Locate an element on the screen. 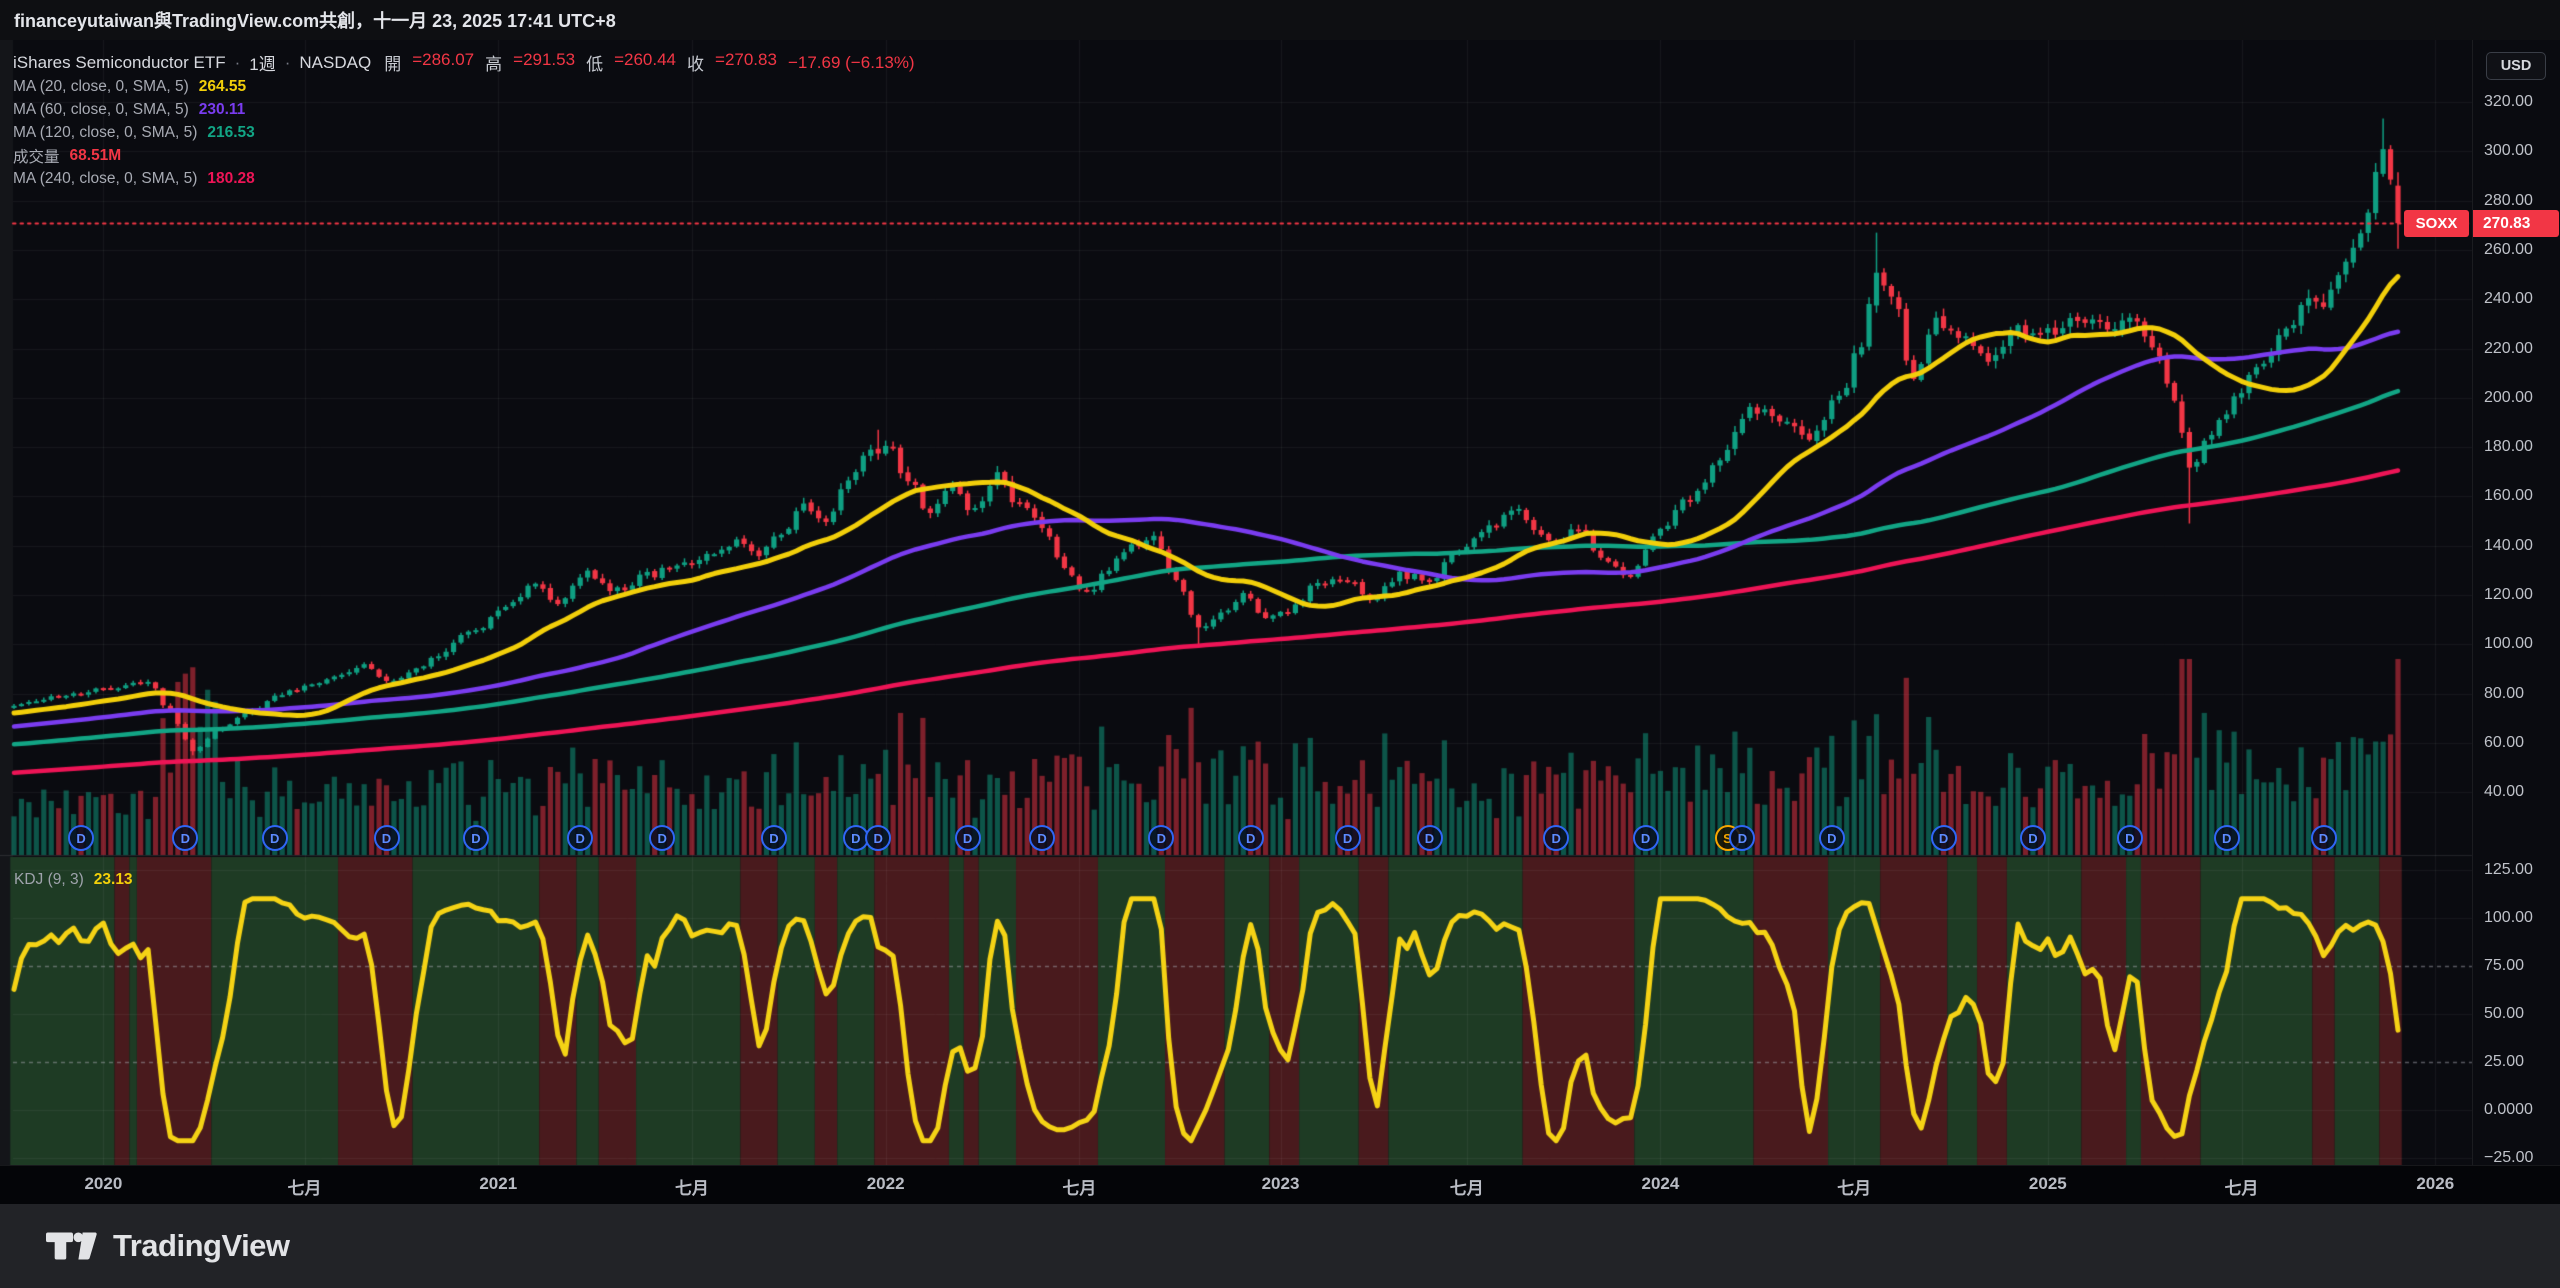  price-tick-label: 80.00 is located at coordinates (2504, 693).